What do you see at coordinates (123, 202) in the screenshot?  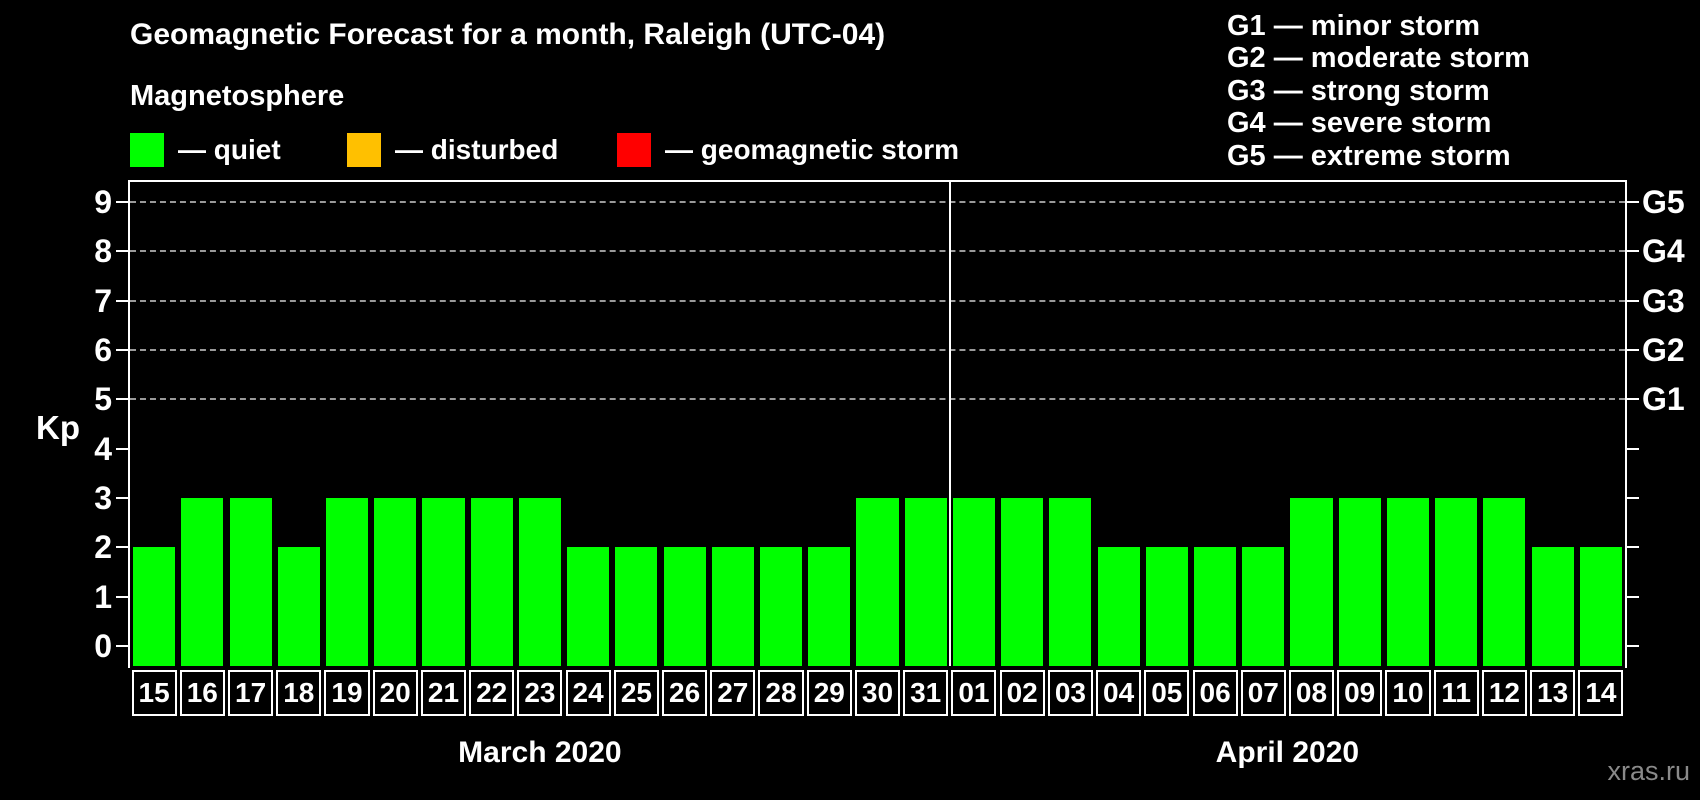 I see `left-tick-kp9` at bounding box center [123, 202].